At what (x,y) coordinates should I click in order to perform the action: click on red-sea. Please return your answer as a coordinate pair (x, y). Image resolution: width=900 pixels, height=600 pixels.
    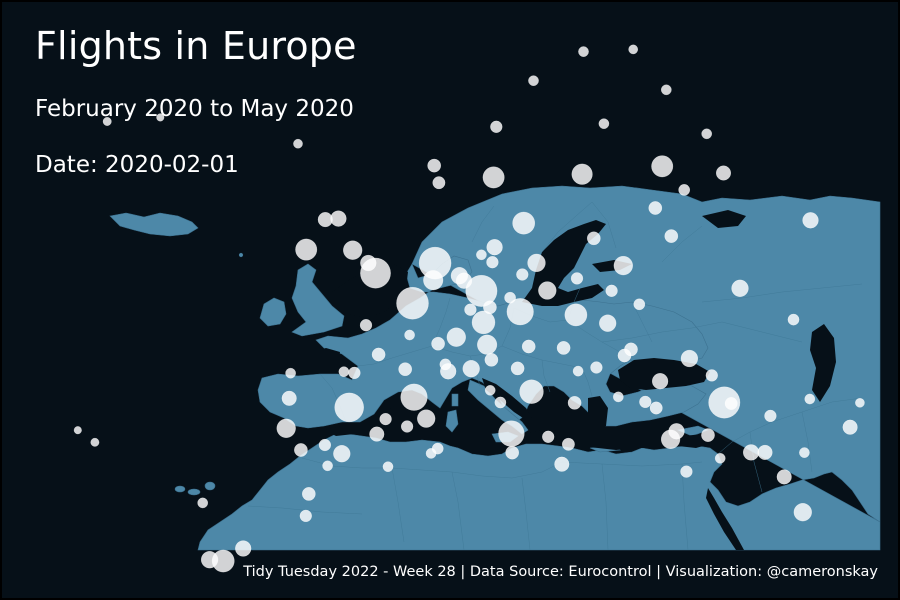
    Looking at the image, I should click on (725, 519).